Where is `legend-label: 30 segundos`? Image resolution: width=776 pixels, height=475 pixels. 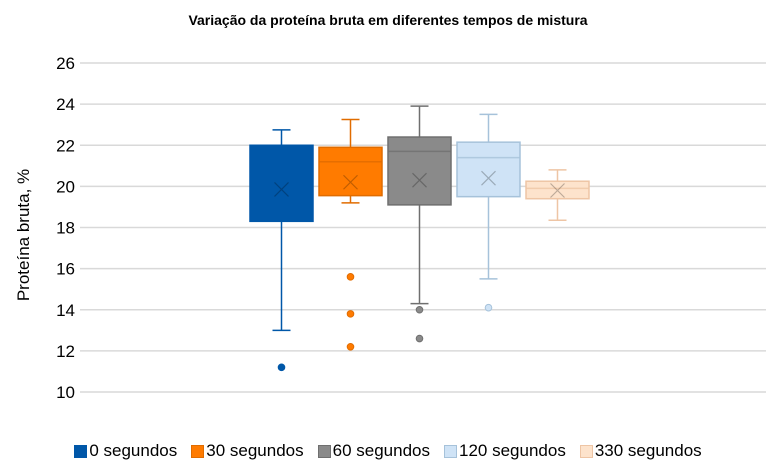 legend-label: 30 segundos is located at coordinates (255, 450).